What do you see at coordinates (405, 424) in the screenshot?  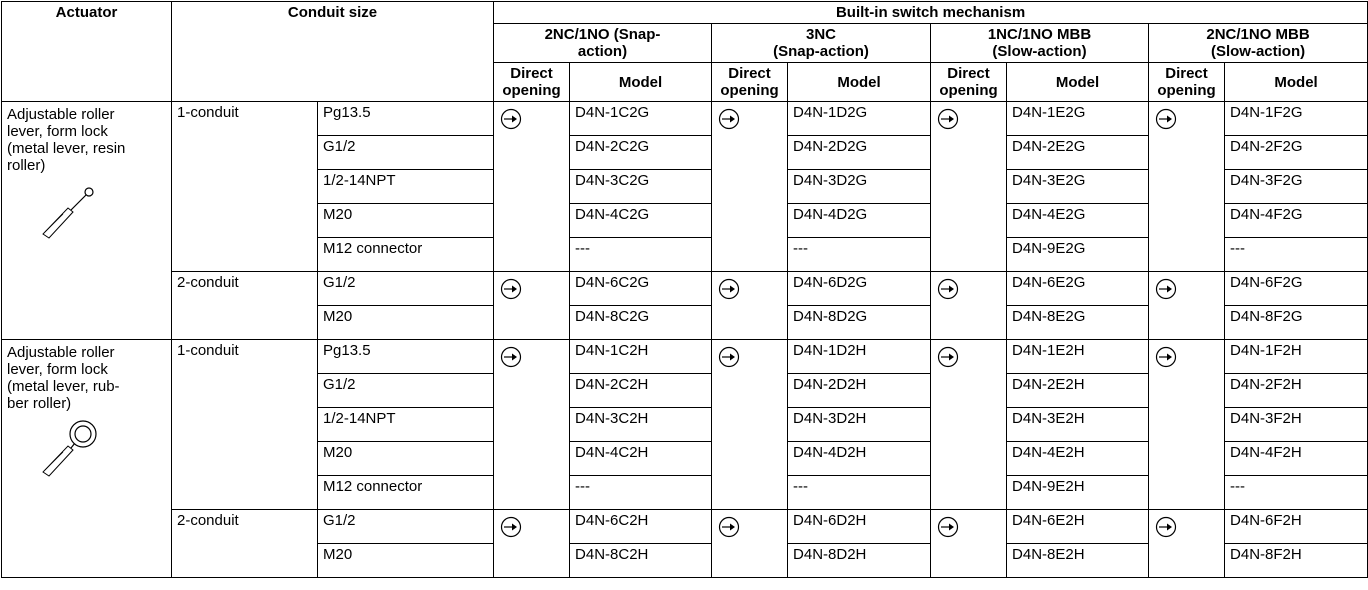 I see `size-cell: 1/2-14NPT` at bounding box center [405, 424].